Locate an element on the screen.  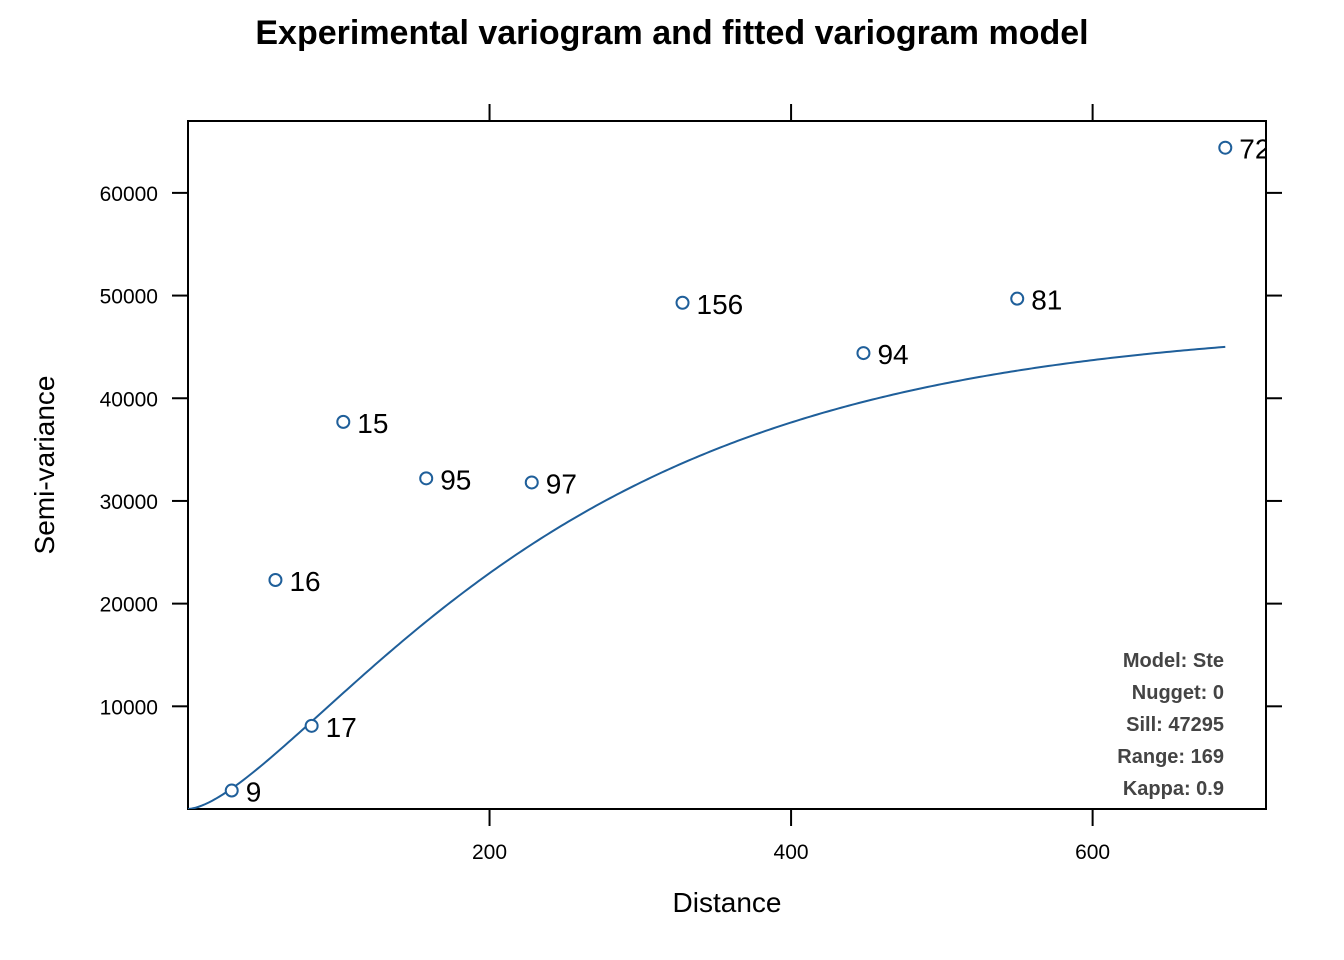
x-axis-label: Distance is located at coordinates (727, 902).